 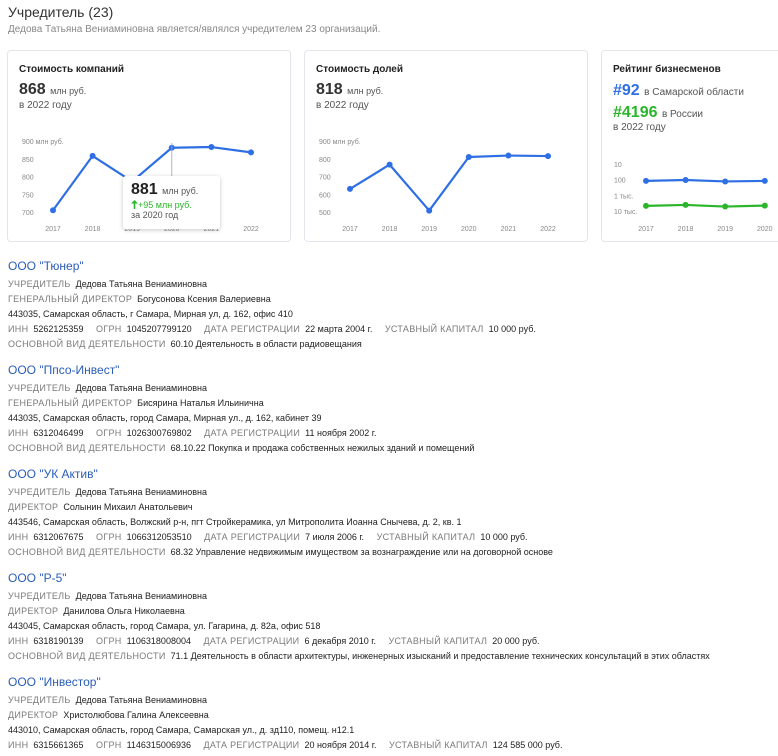 I want to click on section-title: Учредитель (23), so click(x=61, y=12).